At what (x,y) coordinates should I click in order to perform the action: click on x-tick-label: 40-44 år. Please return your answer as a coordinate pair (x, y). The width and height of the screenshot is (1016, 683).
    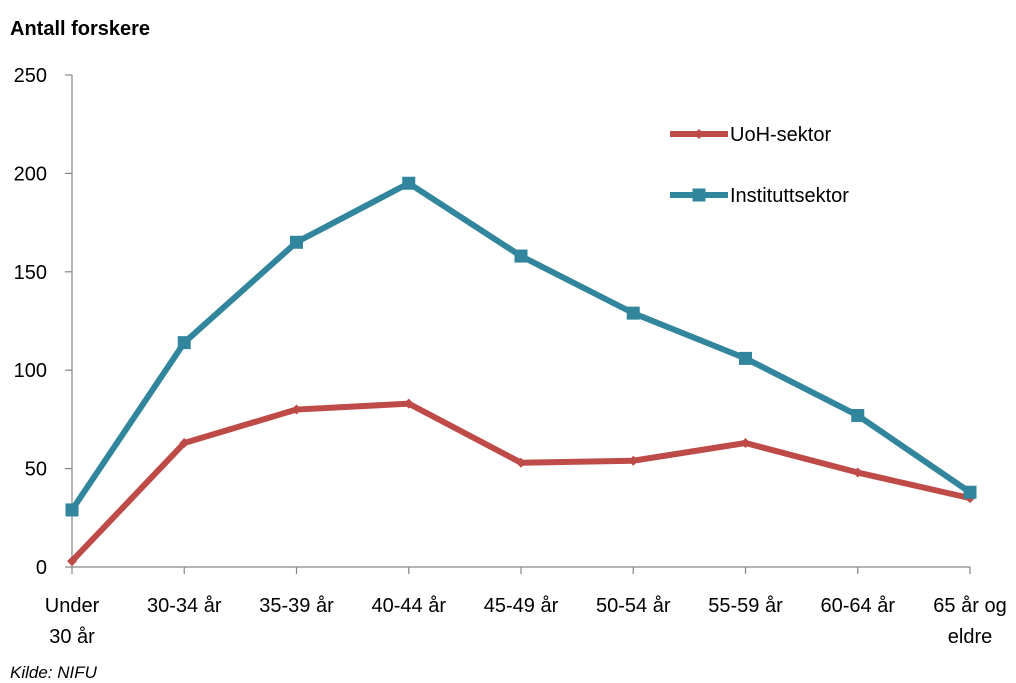
    Looking at the image, I should click on (409, 606).